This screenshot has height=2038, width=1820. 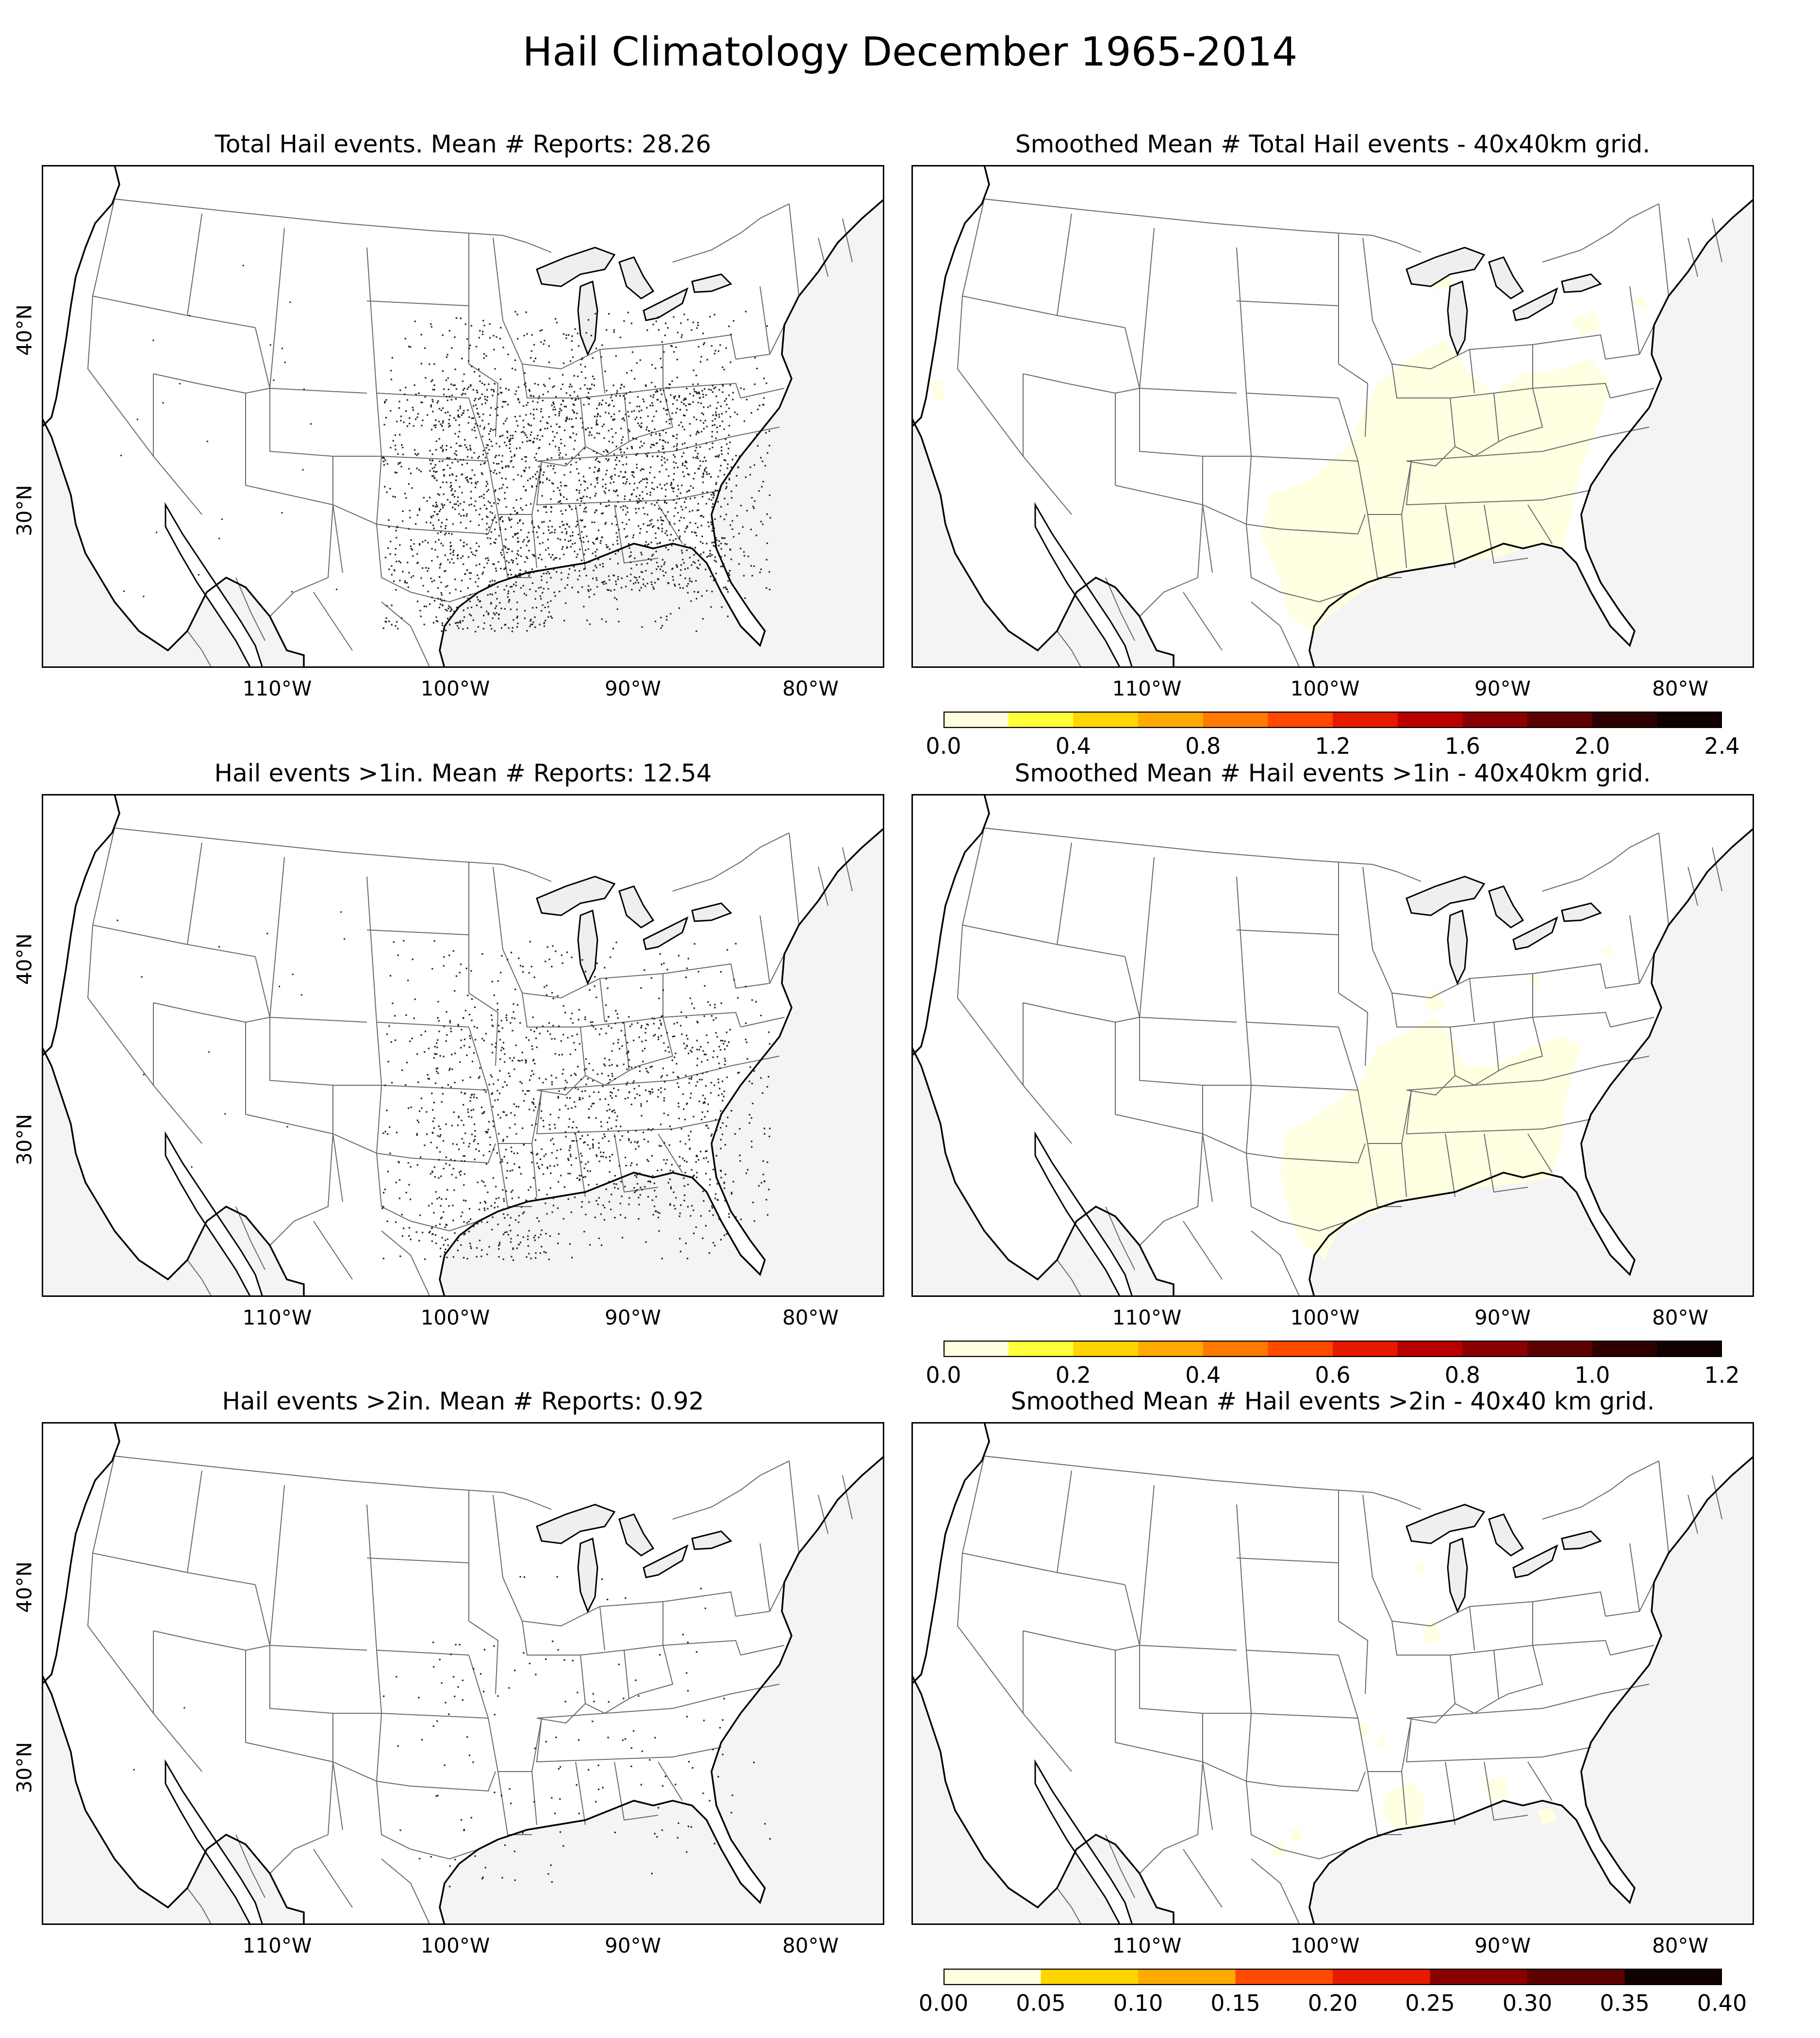 I want to click on hail-report-points, so click(x=445, y=448).